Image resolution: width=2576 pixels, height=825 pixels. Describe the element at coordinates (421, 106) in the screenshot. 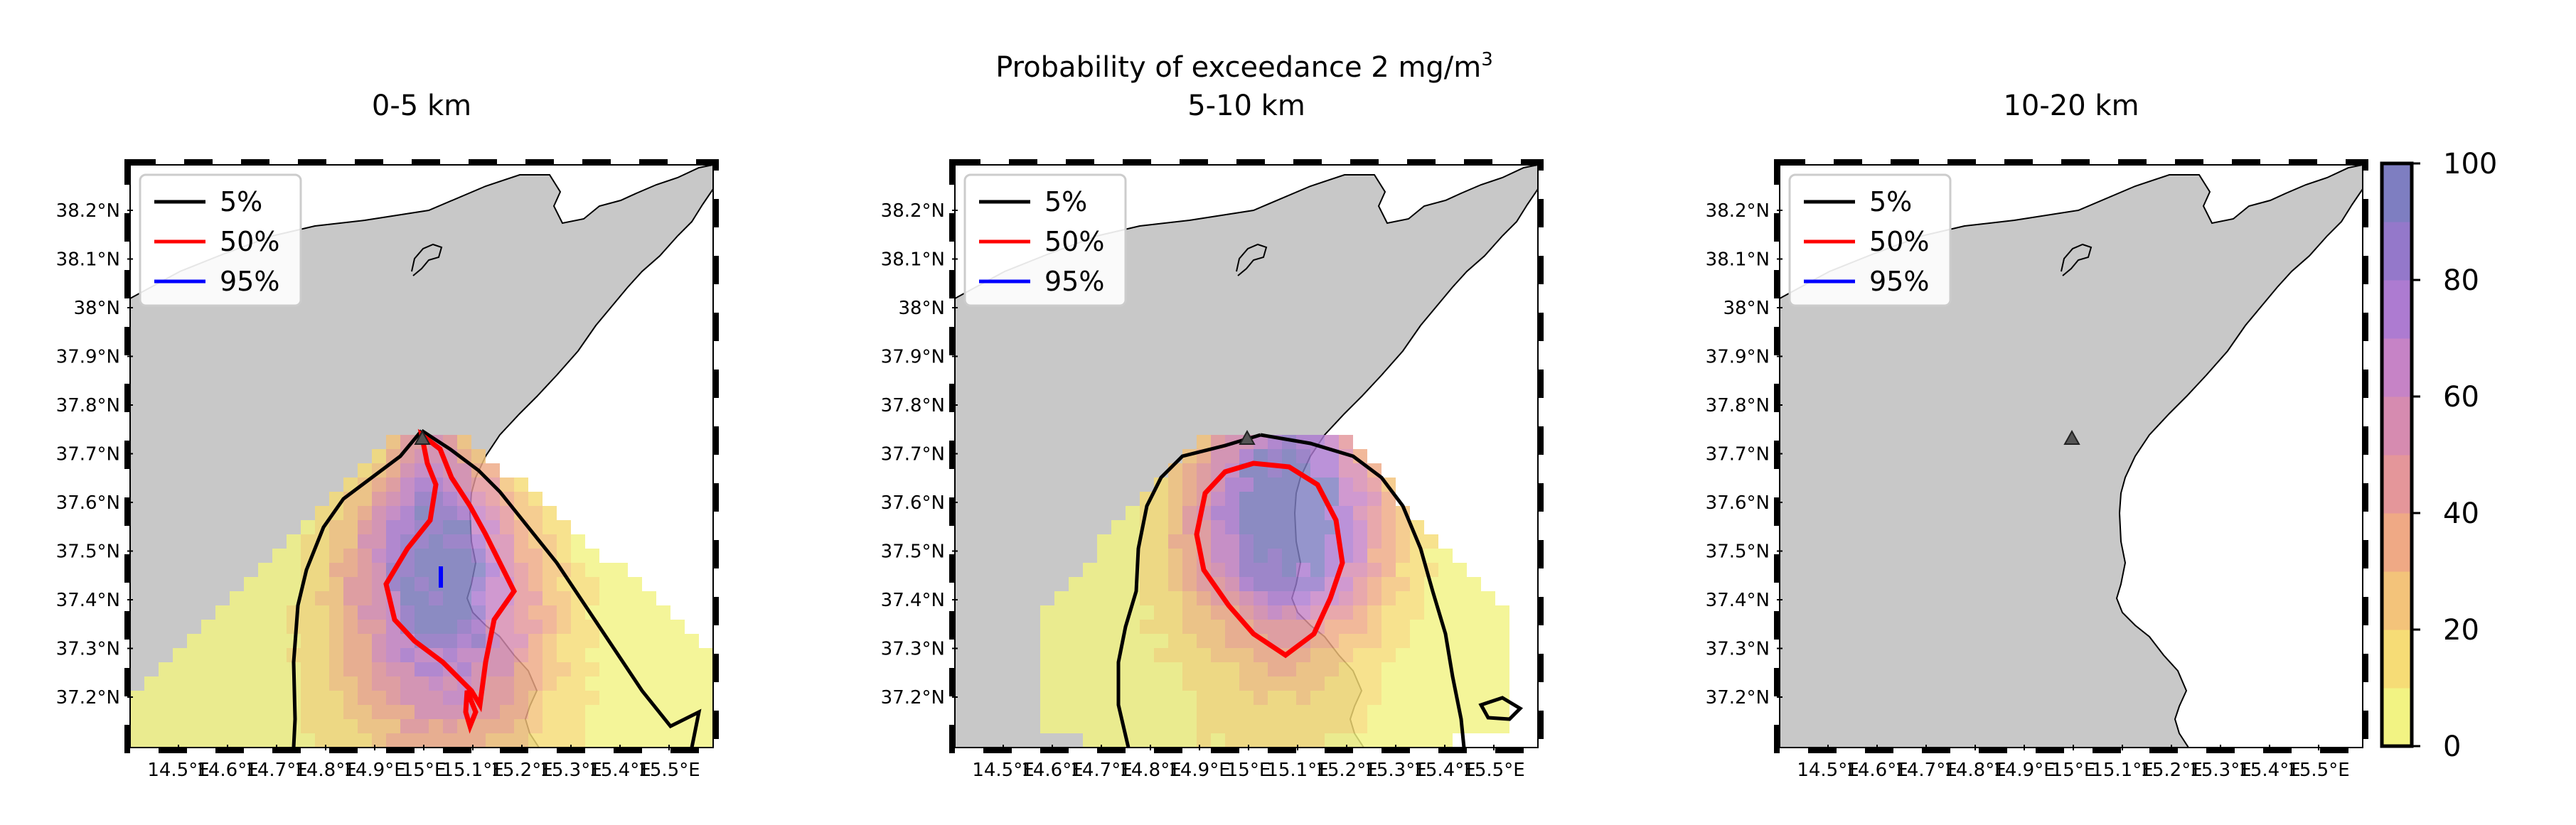

I see `panel-title: 0-5 km` at that location.